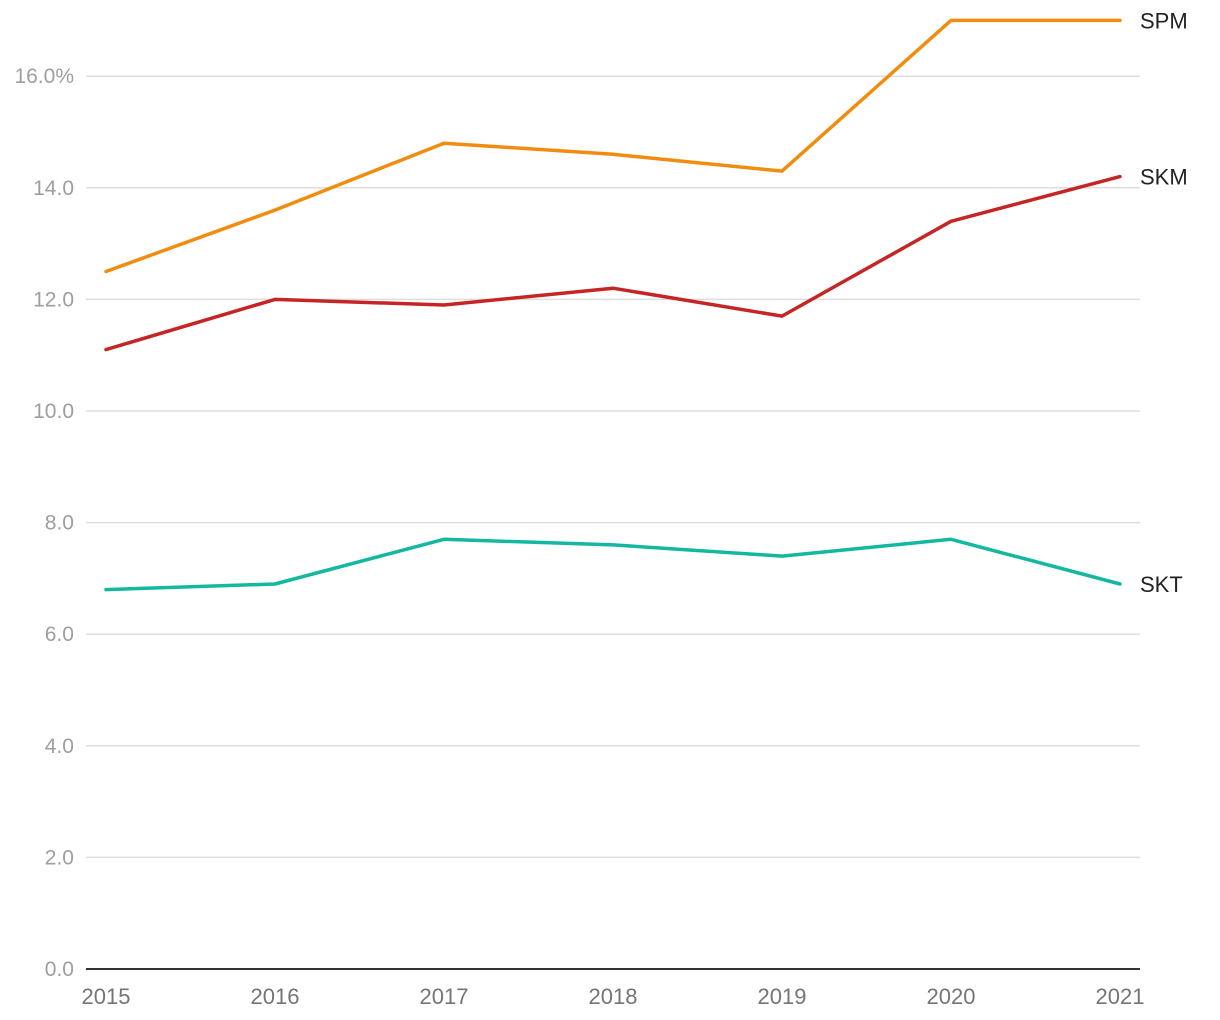 The height and width of the screenshot is (1020, 1220). I want to click on series-label-spm: SPM, so click(1164, 20).